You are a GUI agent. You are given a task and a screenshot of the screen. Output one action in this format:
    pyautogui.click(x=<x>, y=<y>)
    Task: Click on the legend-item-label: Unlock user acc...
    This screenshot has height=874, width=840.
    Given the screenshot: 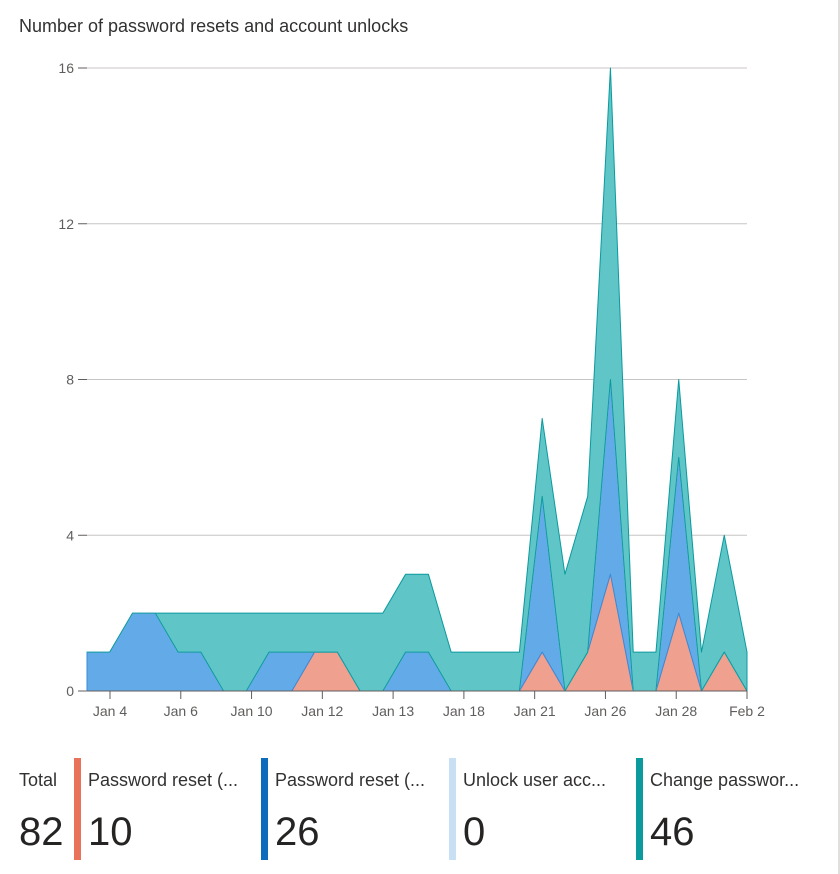 What is the action you would take?
    pyautogui.click(x=535, y=780)
    